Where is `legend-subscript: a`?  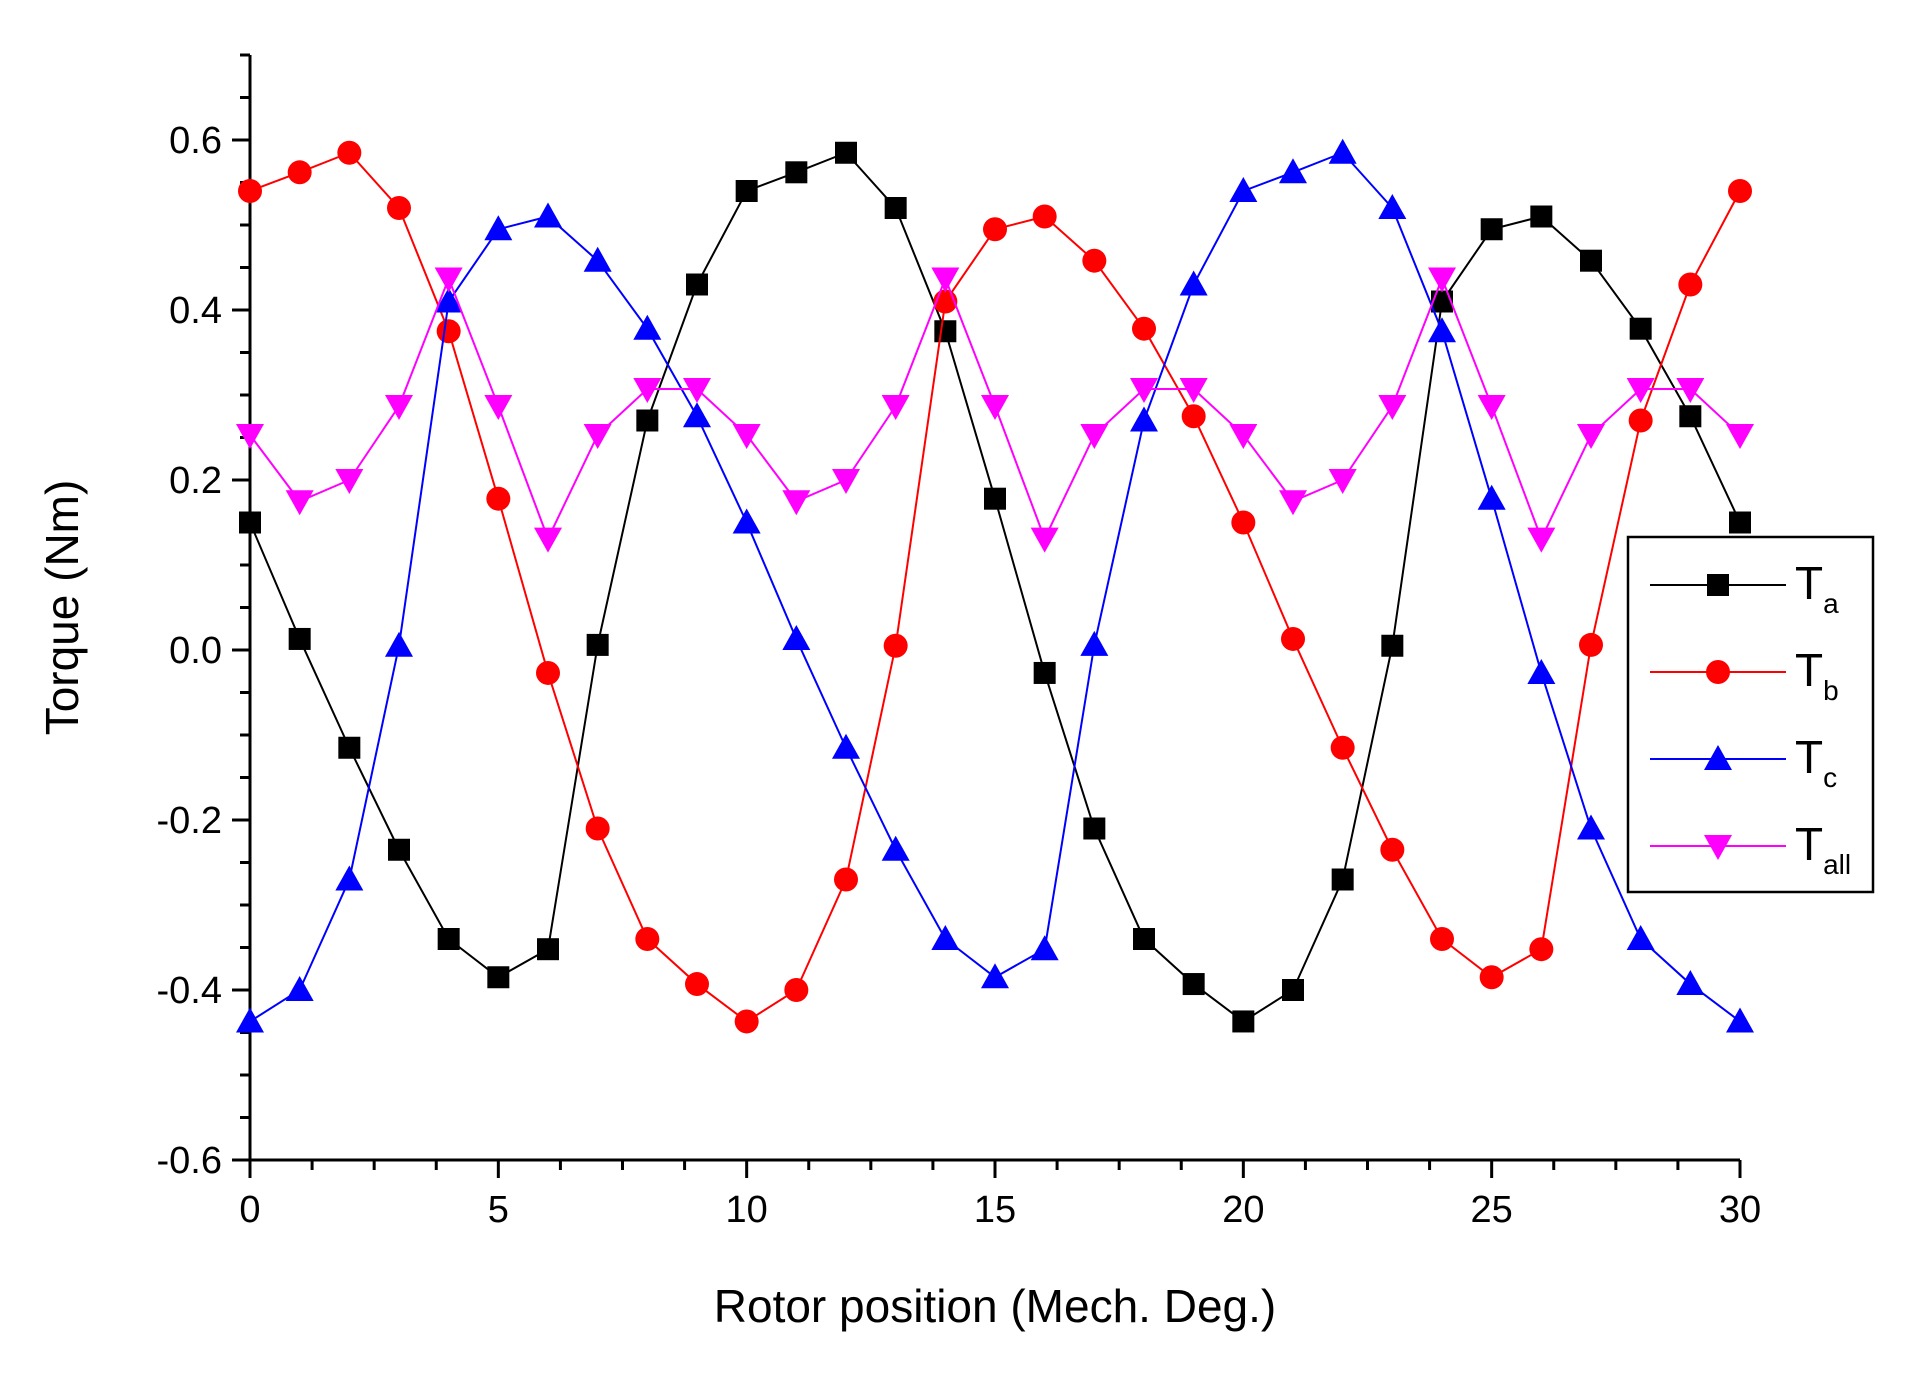 legend-subscript: a is located at coordinates (1831, 603).